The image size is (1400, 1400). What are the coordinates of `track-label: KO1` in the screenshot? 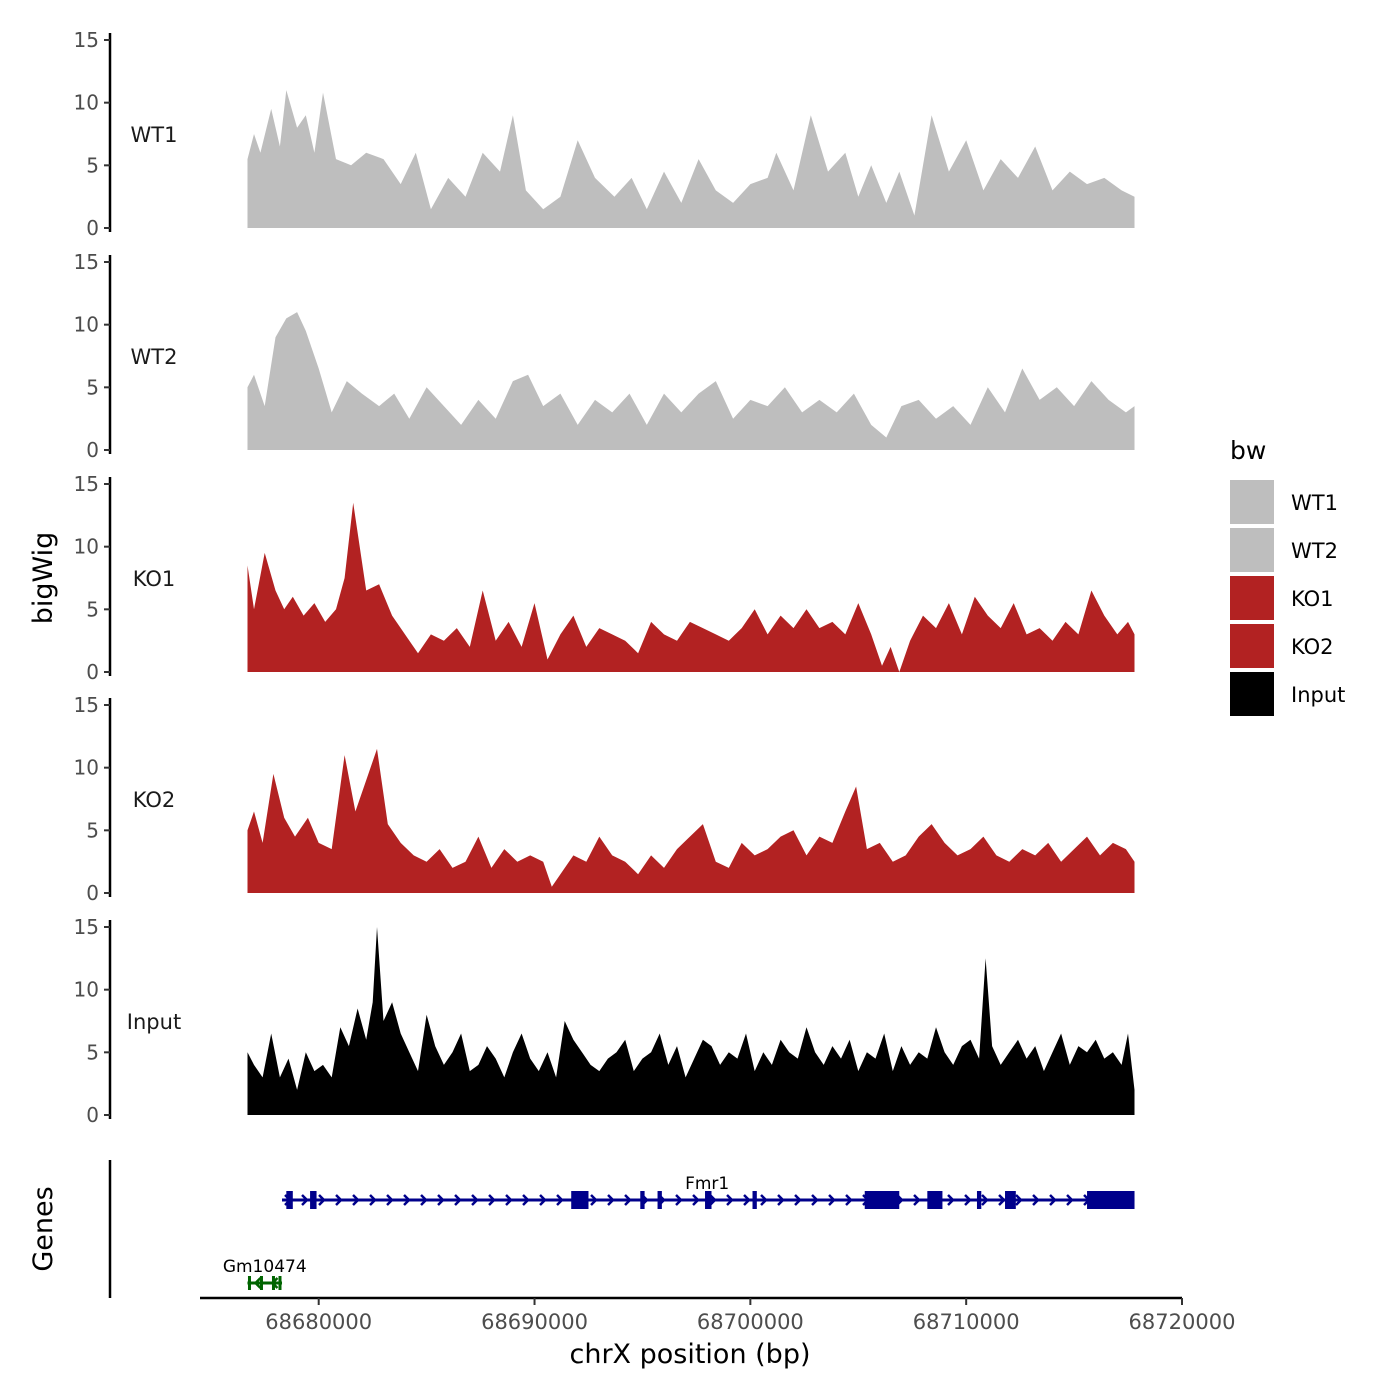 It's located at (154, 579).